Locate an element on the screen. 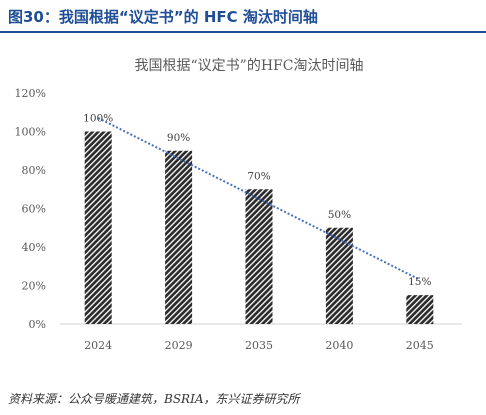  x-axis: 2024 2029 2035 2040 2045 is located at coordinates (259, 345).